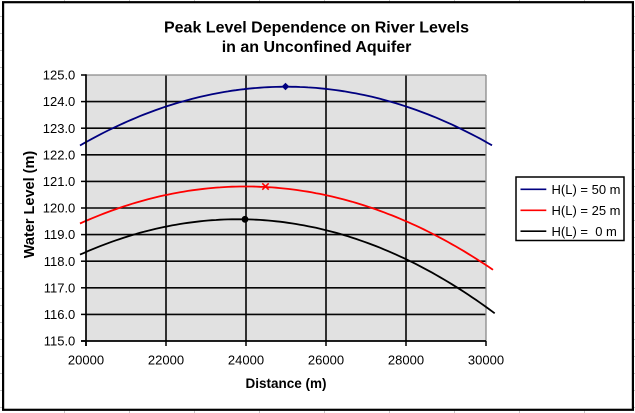  I want to click on svg-text: 24000, so click(246, 360).